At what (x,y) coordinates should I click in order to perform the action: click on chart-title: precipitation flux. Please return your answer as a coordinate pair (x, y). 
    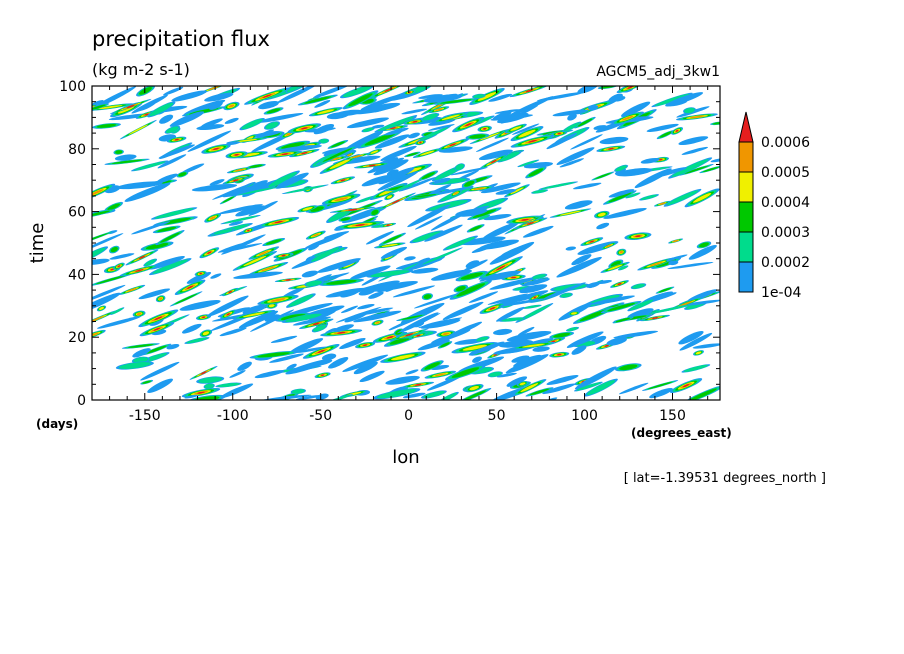
    Looking at the image, I should click on (181, 39).